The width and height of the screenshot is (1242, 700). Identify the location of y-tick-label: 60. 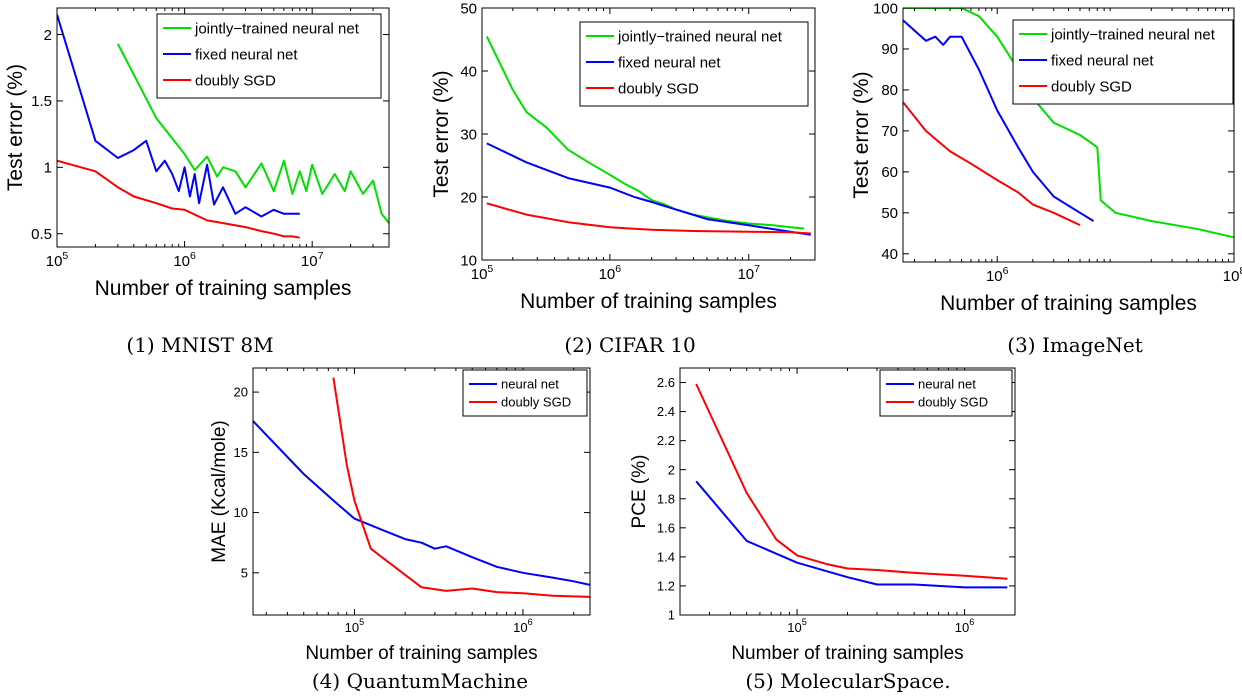
(889, 172).